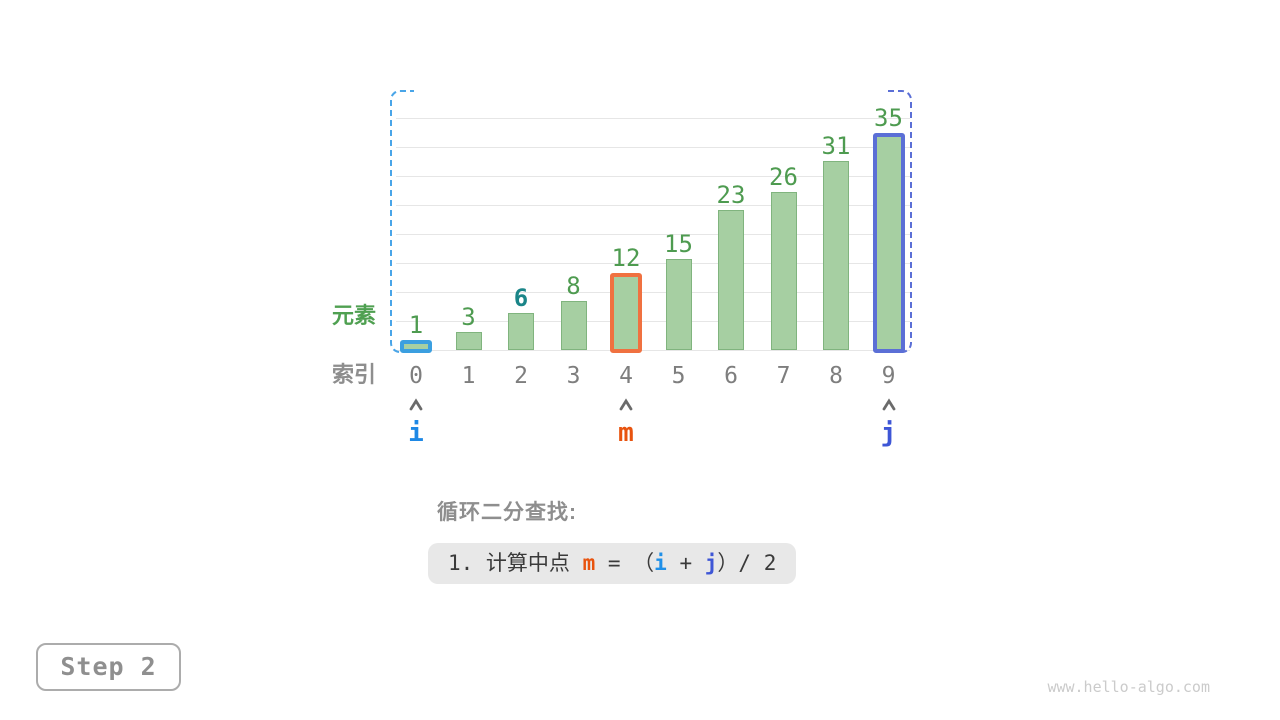 This screenshot has width=1280, height=720. I want to click on index-label: 3, so click(573, 376).